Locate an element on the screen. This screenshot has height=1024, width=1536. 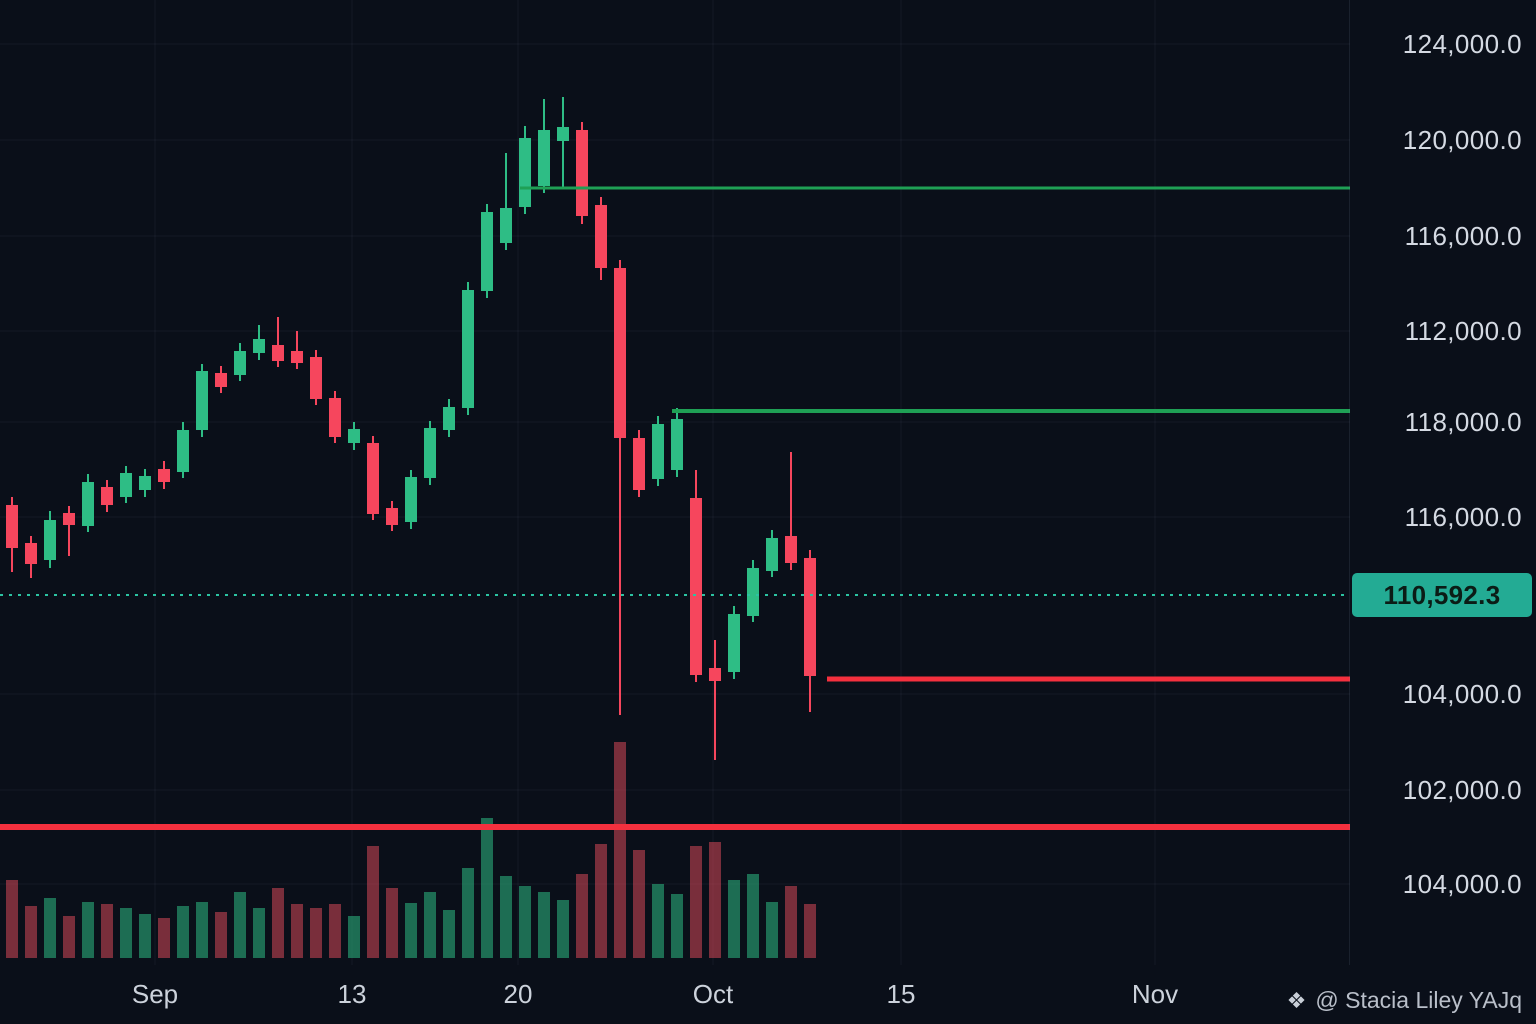
current-price-label: 110,592.3 is located at coordinates (1442, 595).